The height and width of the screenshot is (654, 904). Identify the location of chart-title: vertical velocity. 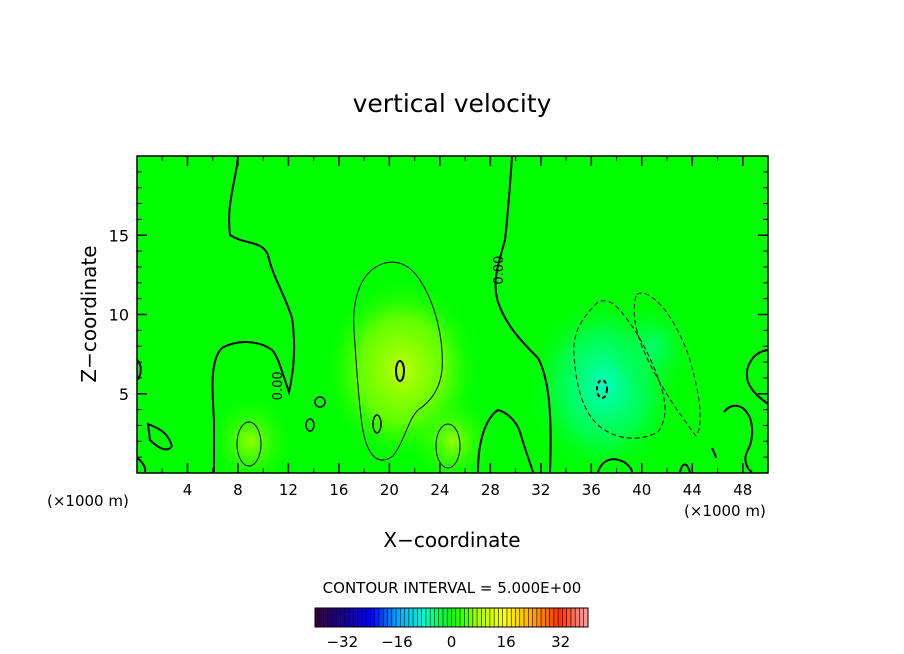
(452, 103).